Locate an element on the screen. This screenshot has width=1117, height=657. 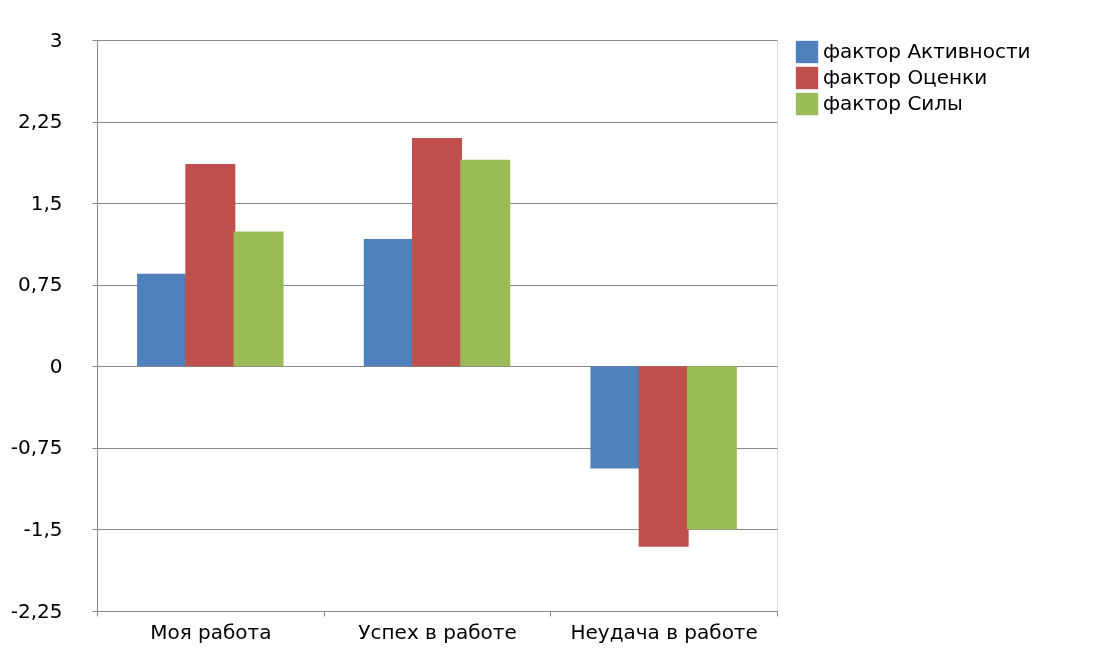
x-tick-label: Неудача в работе is located at coordinates (664, 631).